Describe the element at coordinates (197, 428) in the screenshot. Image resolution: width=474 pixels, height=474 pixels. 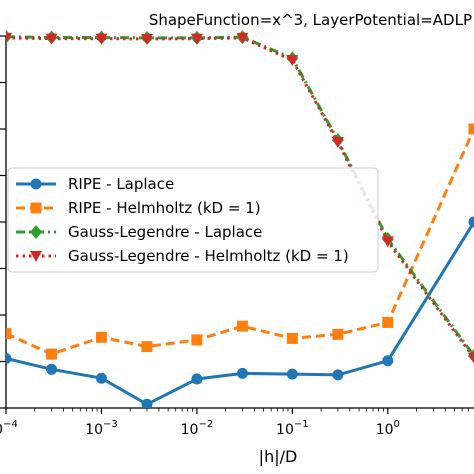
I see `x-tick-label-2: 10−2` at that location.